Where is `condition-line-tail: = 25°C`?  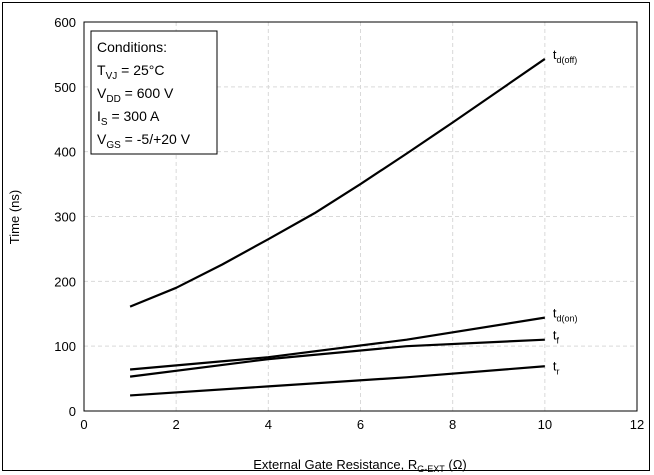
condition-line-tail: = 25°C is located at coordinates (140, 70).